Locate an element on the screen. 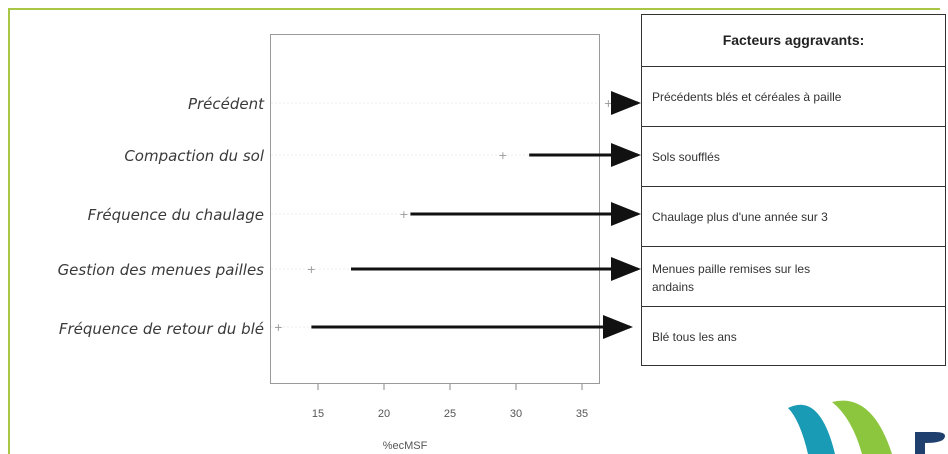 This screenshot has width=948, height=454. logo is located at coordinates (866, 427).